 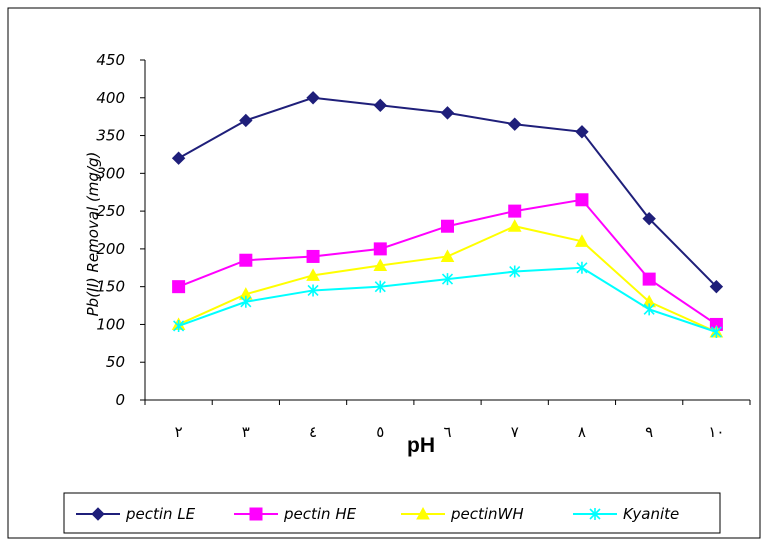 I want to click on legend: pectin LE pectin HE pectinWH Kyanite, so click(x=392, y=513).